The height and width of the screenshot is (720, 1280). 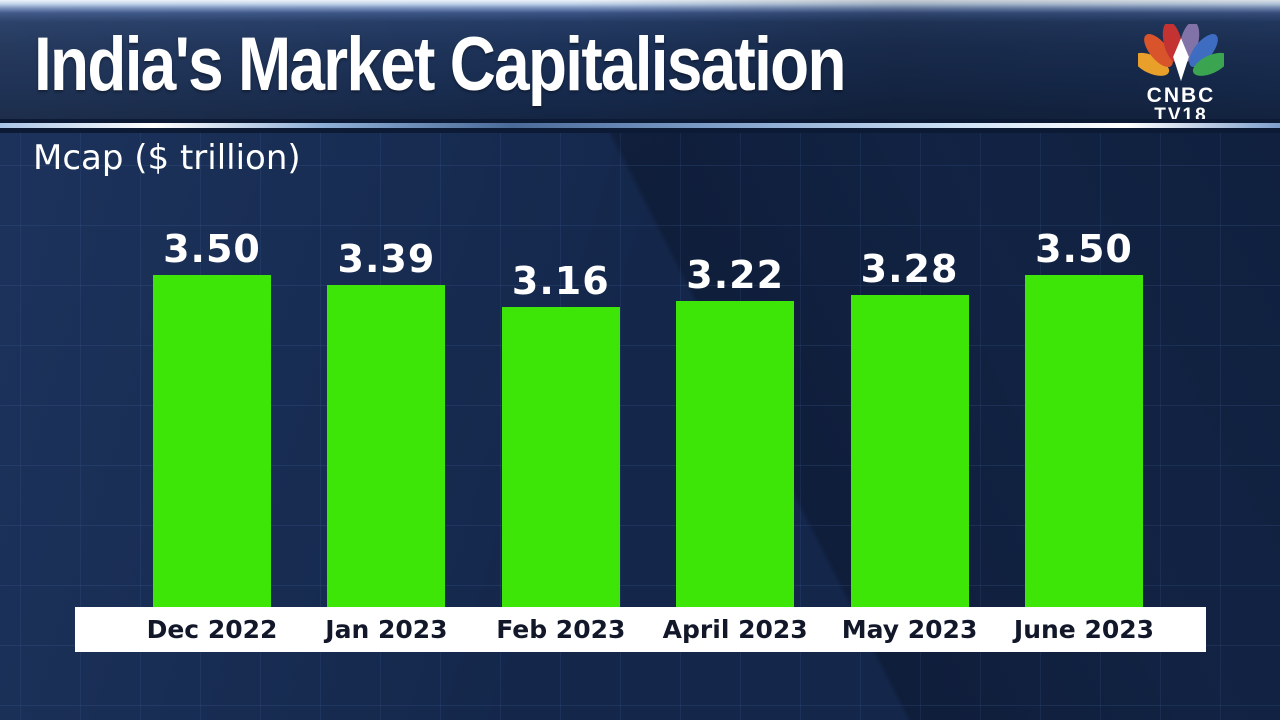 What do you see at coordinates (440, 64) in the screenshot?
I see `page-title: India's Market Capitalisation` at bounding box center [440, 64].